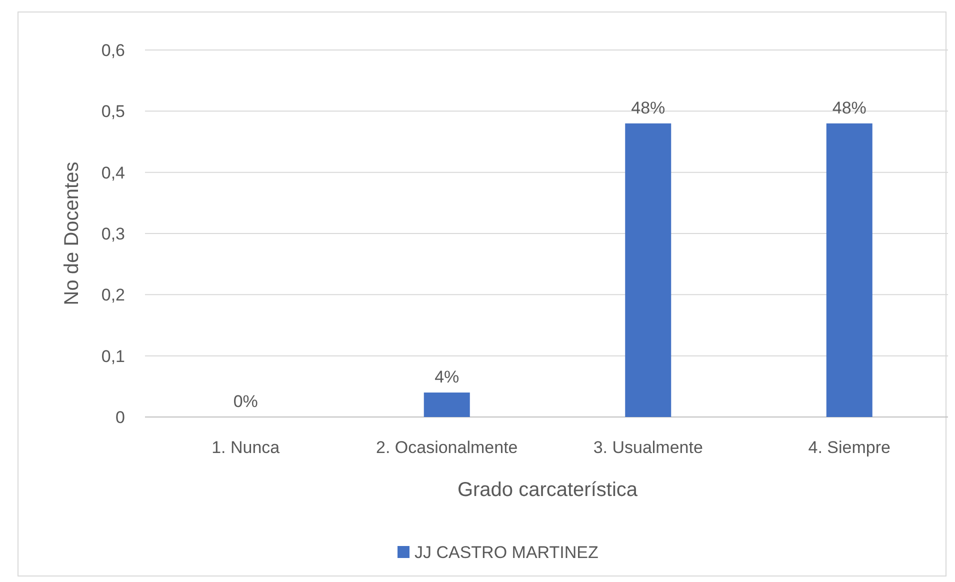  Describe the element at coordinates (113, 356) in the screenshot. I see `y-tick-label: 0,1` at that location.